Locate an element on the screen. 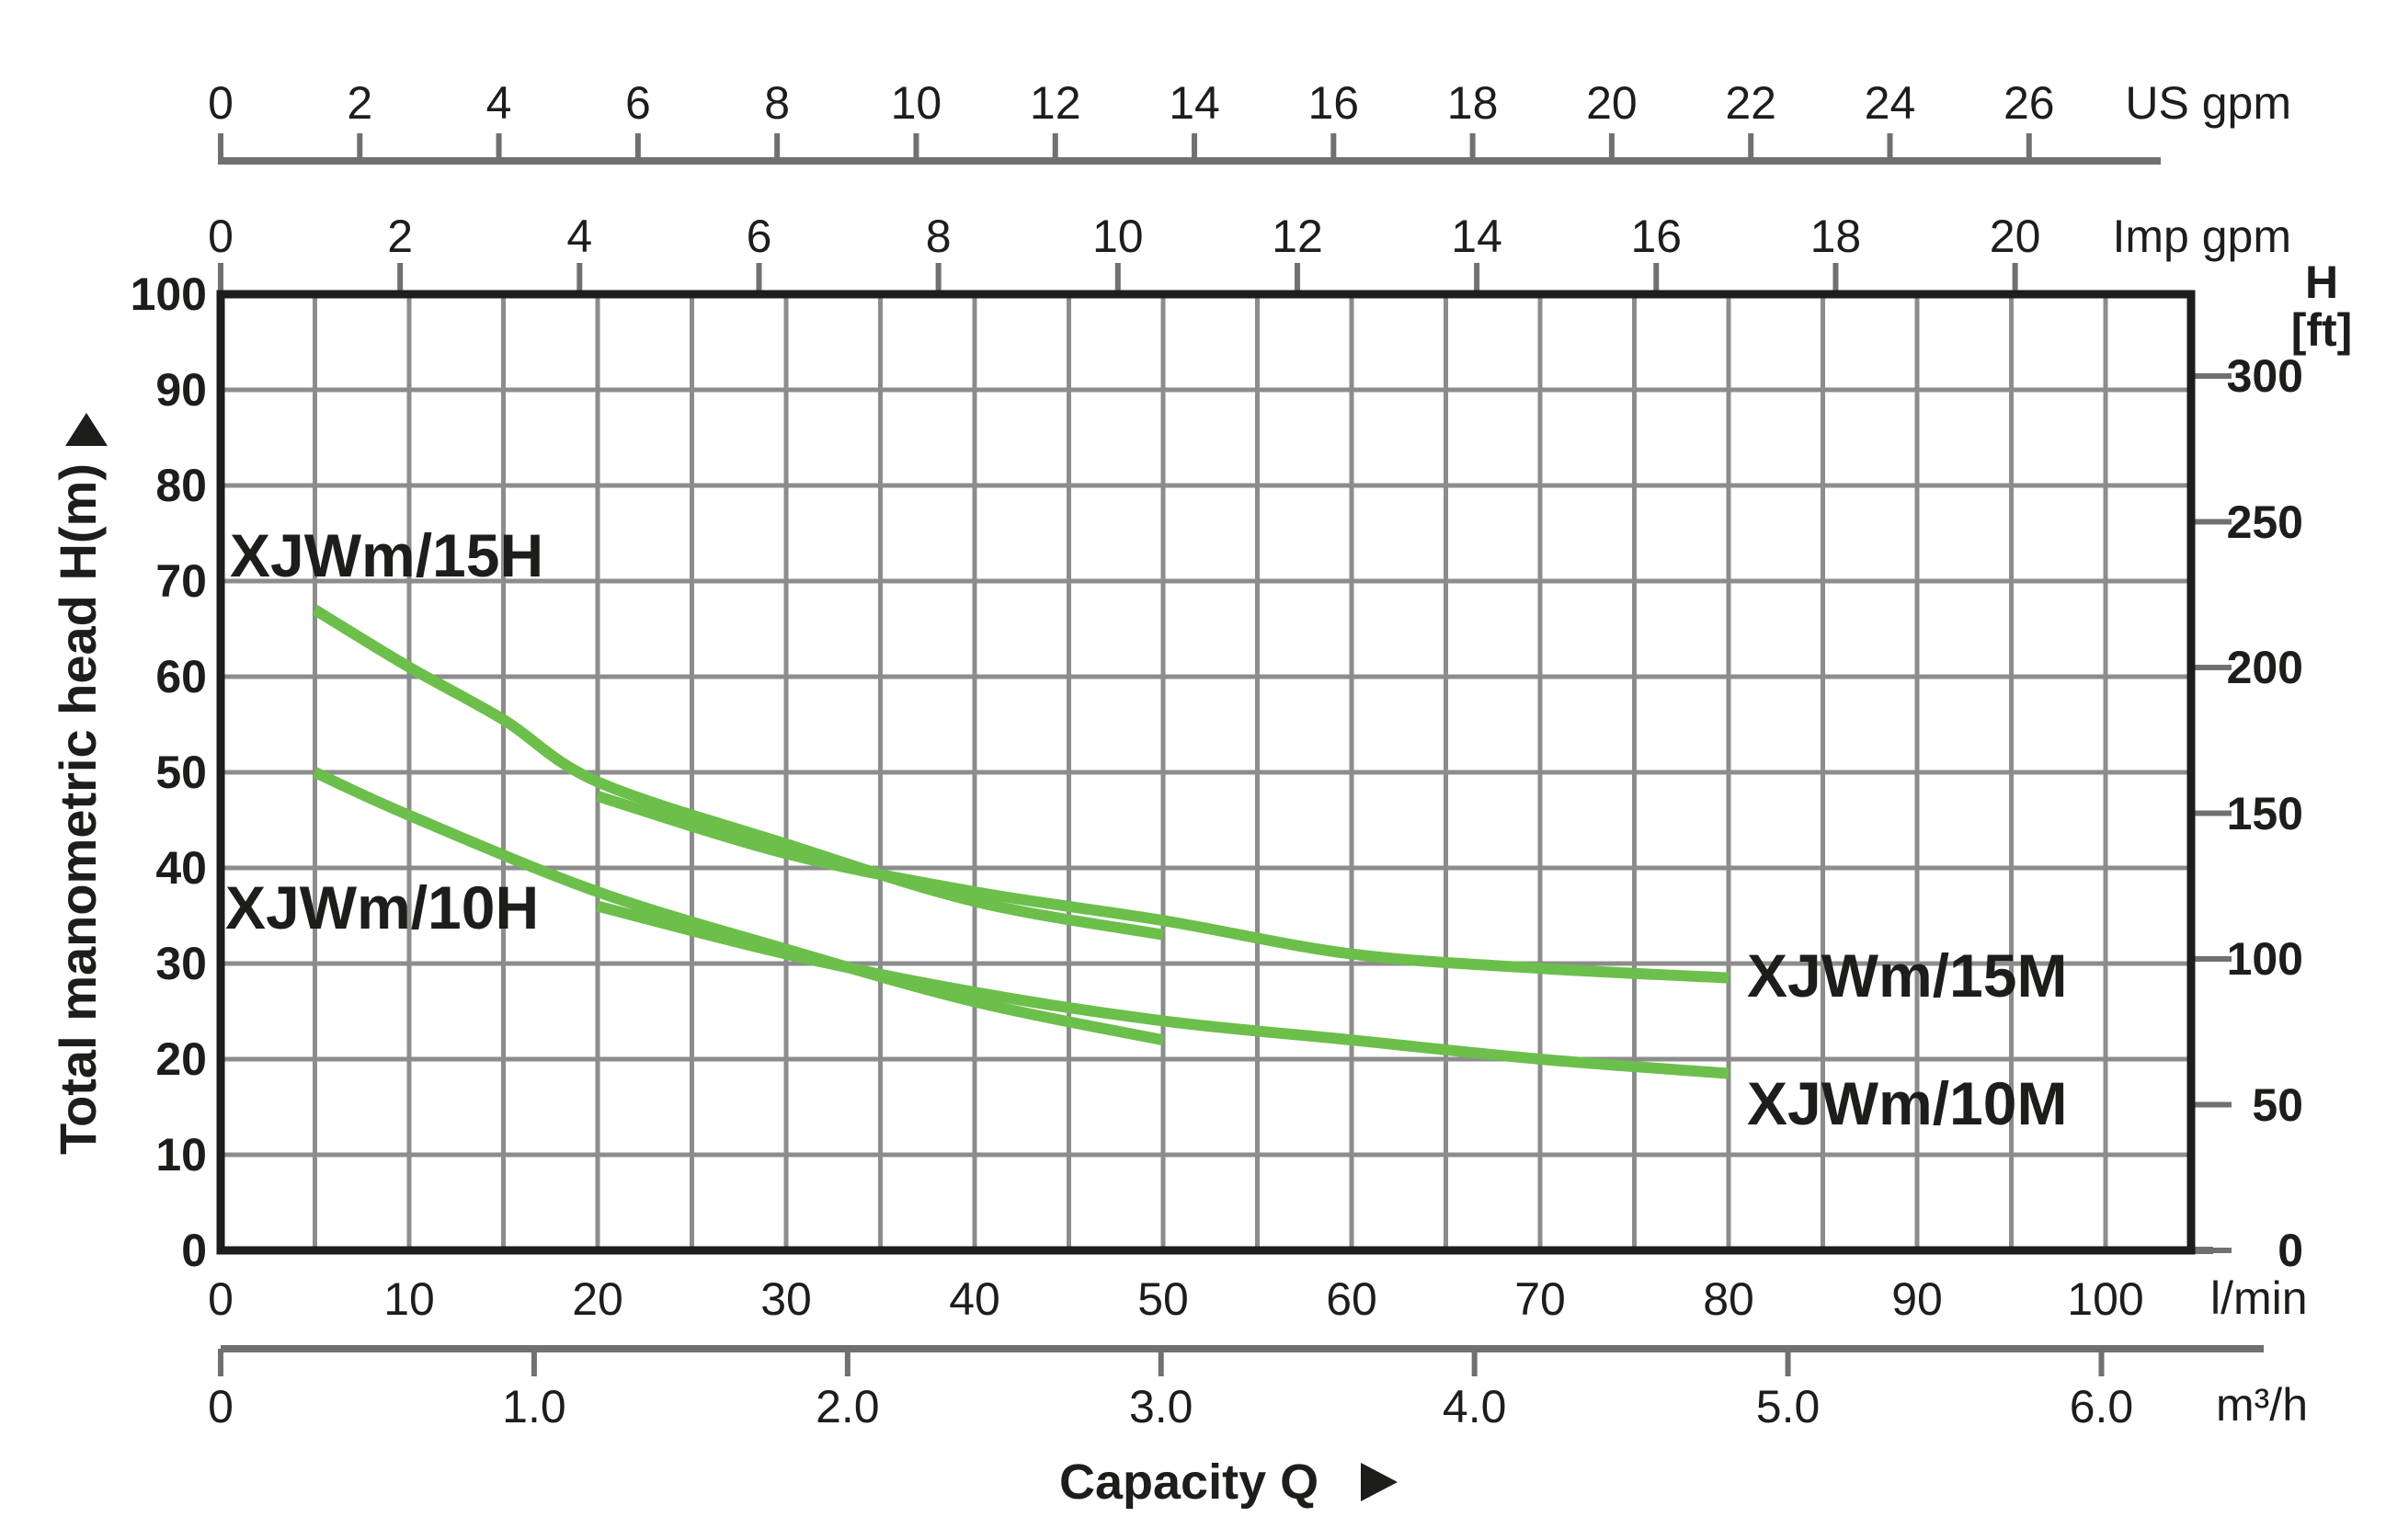 The image size is (2386, 1540). curve-label-xjwm-10h: XJWm/10H is located at coordinates (382, 907).